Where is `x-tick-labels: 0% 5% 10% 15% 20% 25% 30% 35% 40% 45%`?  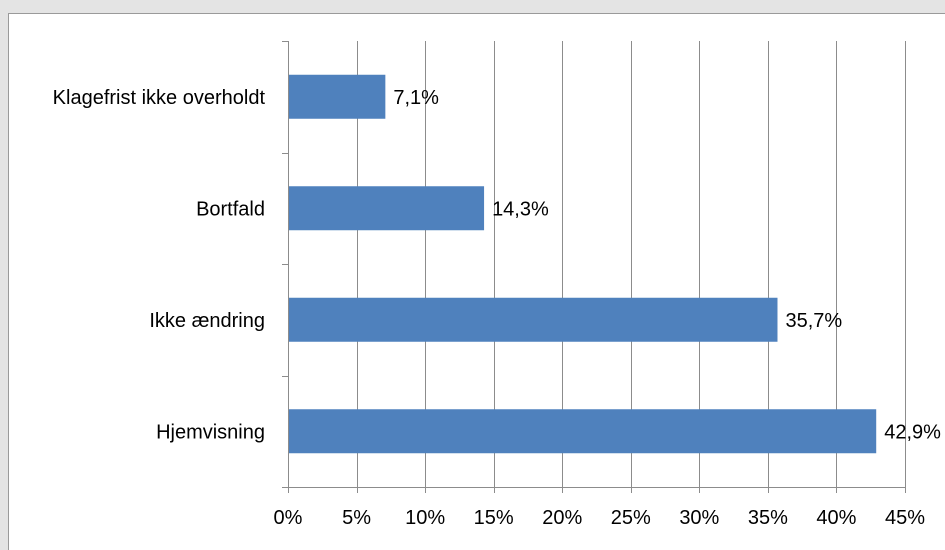
x-tick-labels: 0% 5% 10% 15% 20% 25% 30% 35% 40% 45% is located at coordinates (600, 518).